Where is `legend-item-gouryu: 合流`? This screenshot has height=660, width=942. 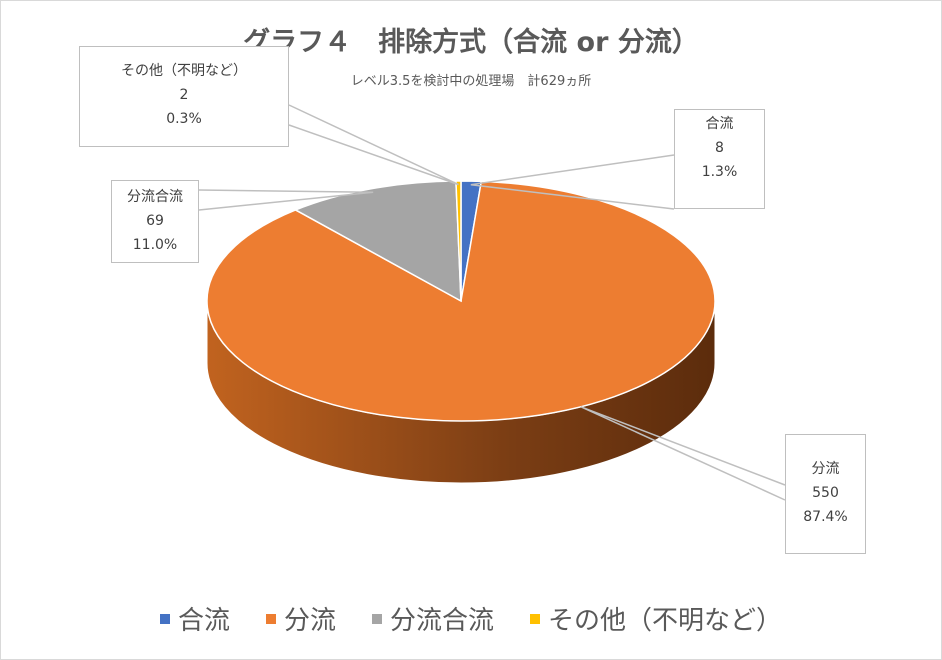
legend-item-gouryu: 合流 is located at coordinates (194, 618).